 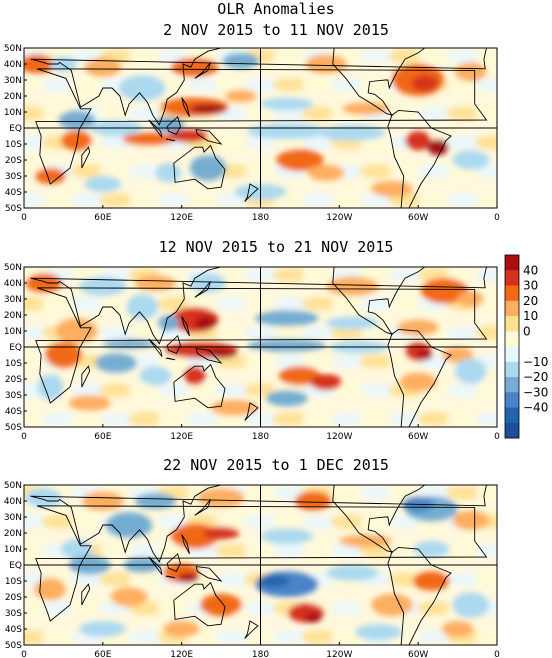 What do you see at coordinates (535, 377) in the screenshot?
I see `colorbar-label: −20` at bounding box center [535, 377].